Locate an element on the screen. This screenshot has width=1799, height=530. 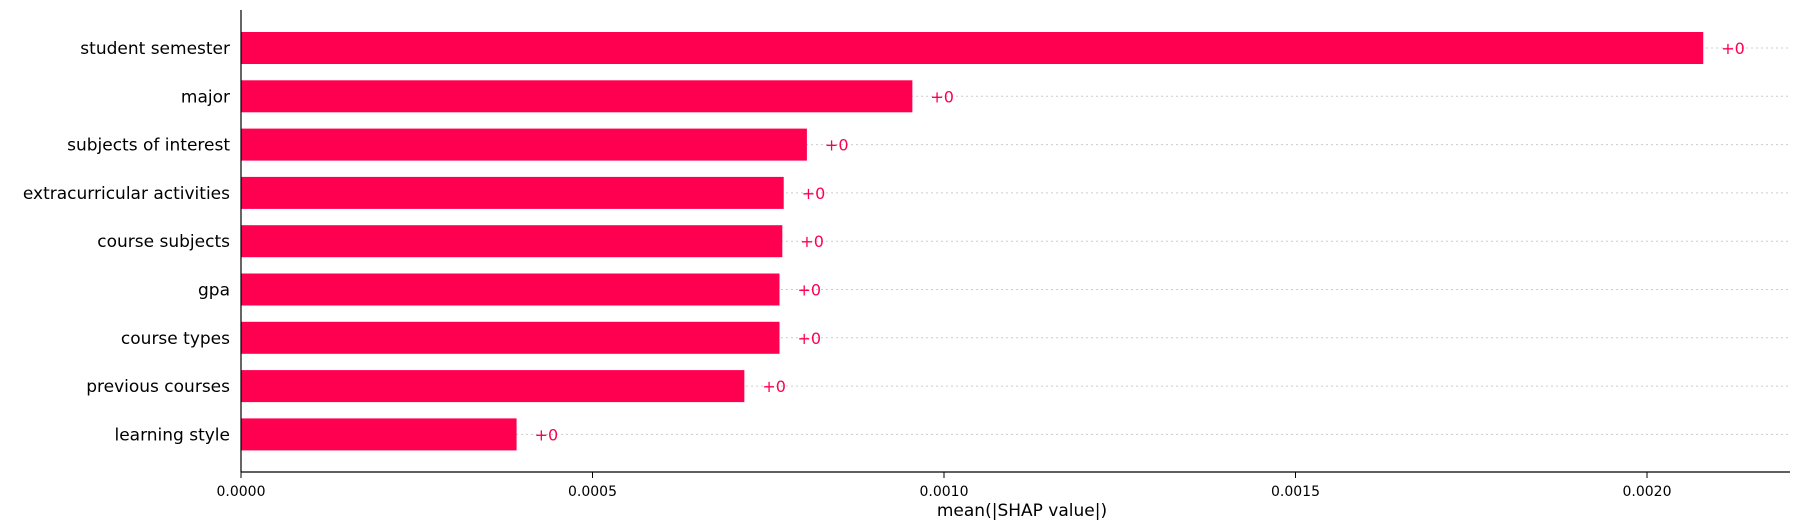
category-label: previous courses is located at coordinates (158, 387).